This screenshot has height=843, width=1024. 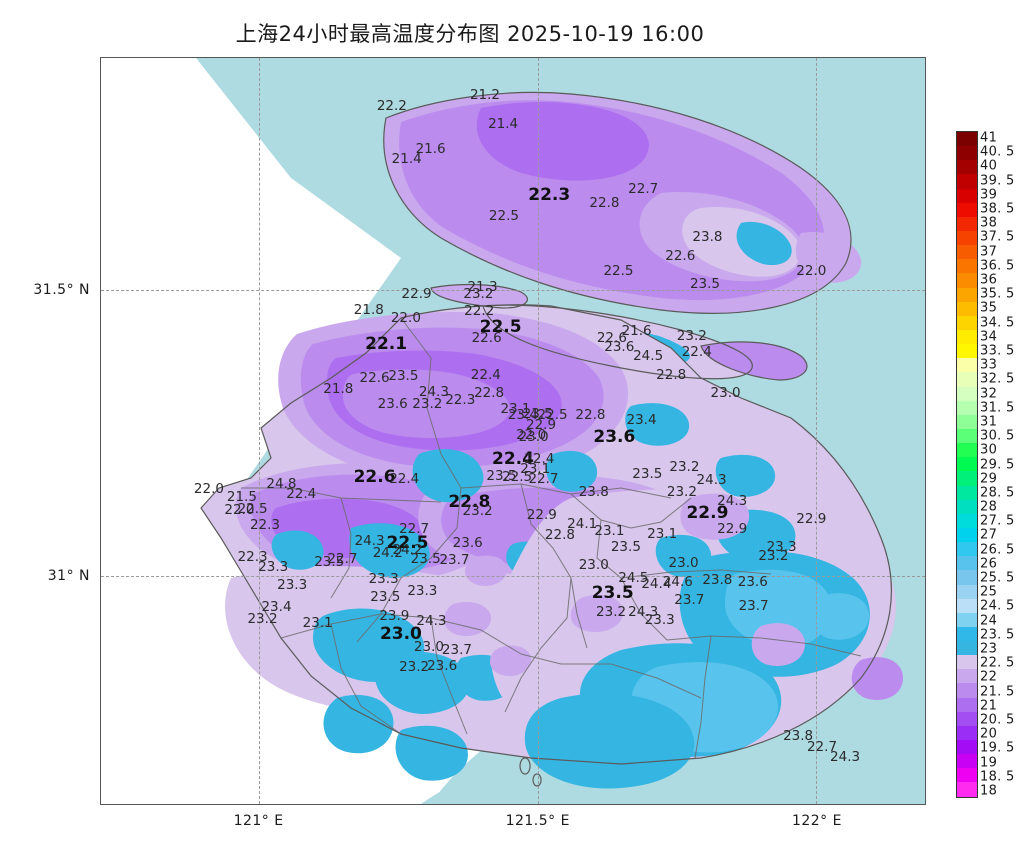 I want to click on colorbar-tick-label: 40. 5, so click(x=997, y=152).